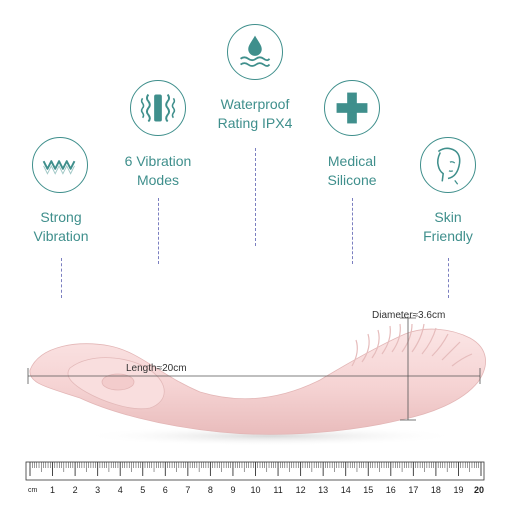 The width and height of the screenshot is (510, 510). Describe the element at coordinates (75, 490) in the screenshot. I see `ruler-number: 2` at that location.